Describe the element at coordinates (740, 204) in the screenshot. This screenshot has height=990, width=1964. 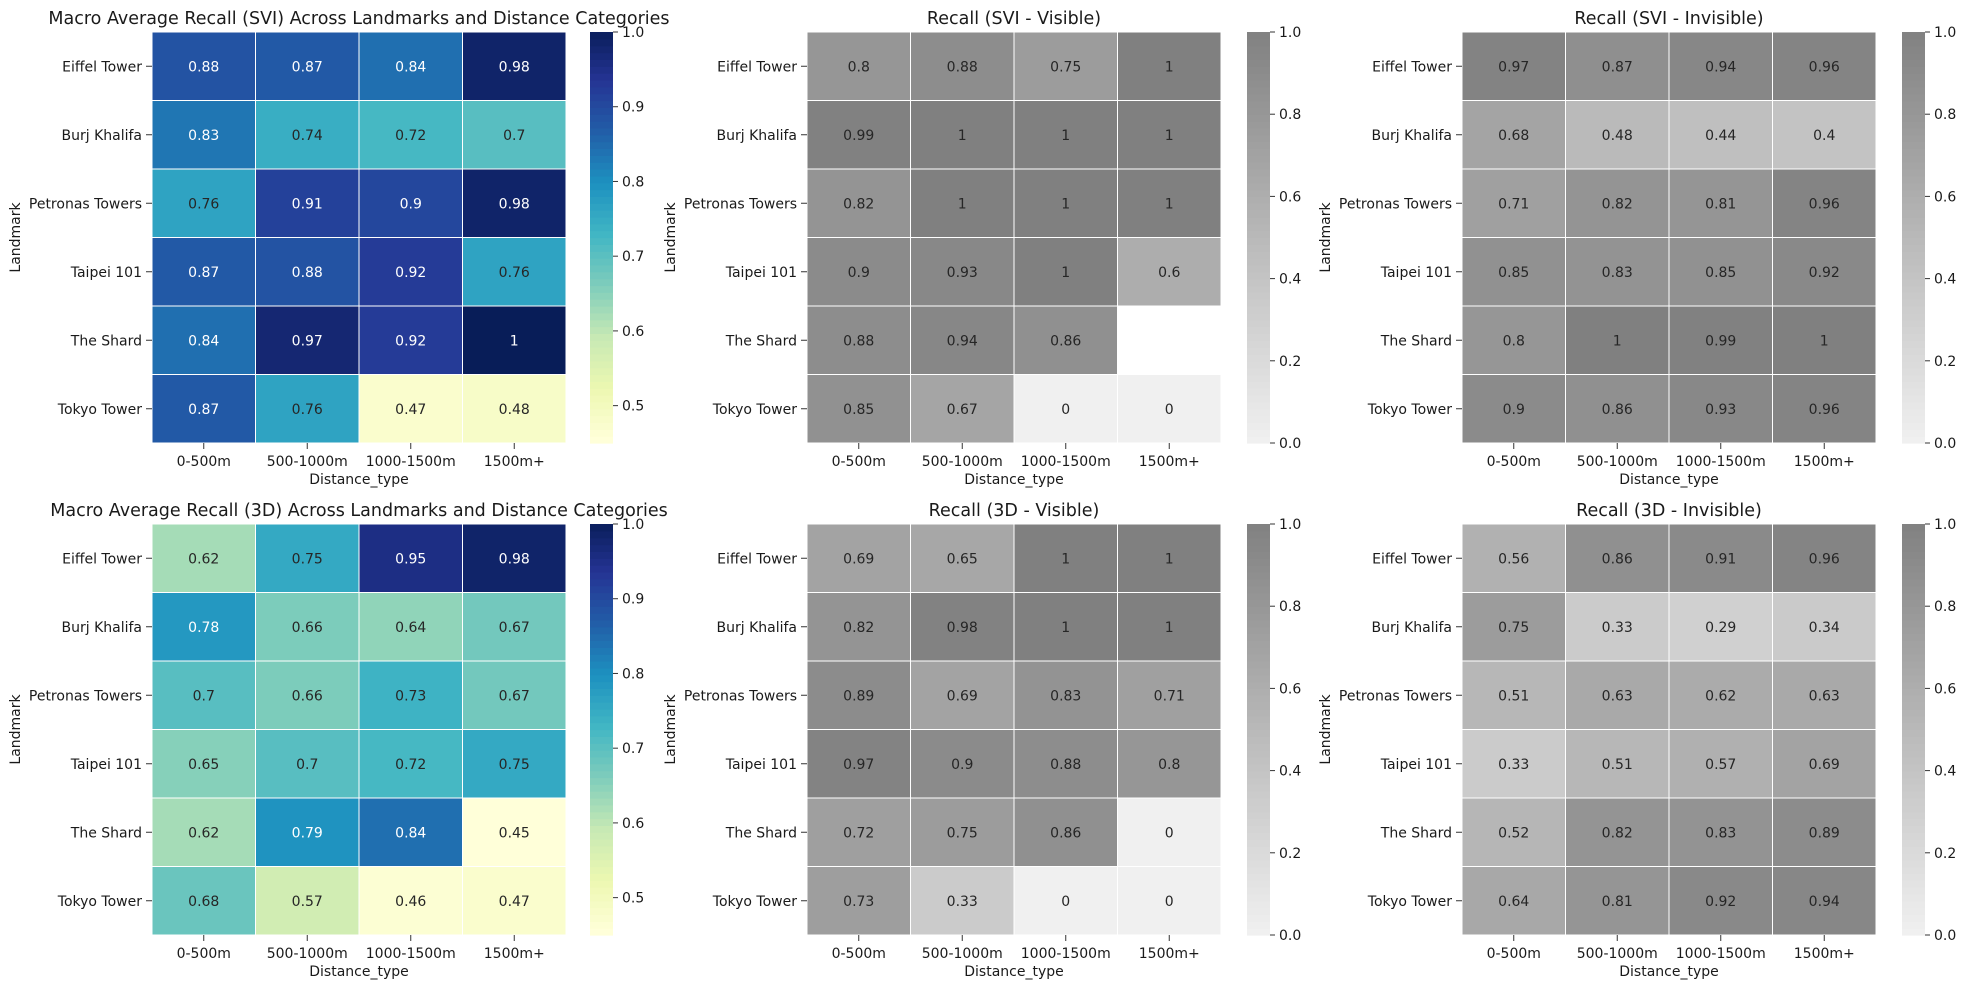
I see `y-tick-label: Petronas Towers` at that location.